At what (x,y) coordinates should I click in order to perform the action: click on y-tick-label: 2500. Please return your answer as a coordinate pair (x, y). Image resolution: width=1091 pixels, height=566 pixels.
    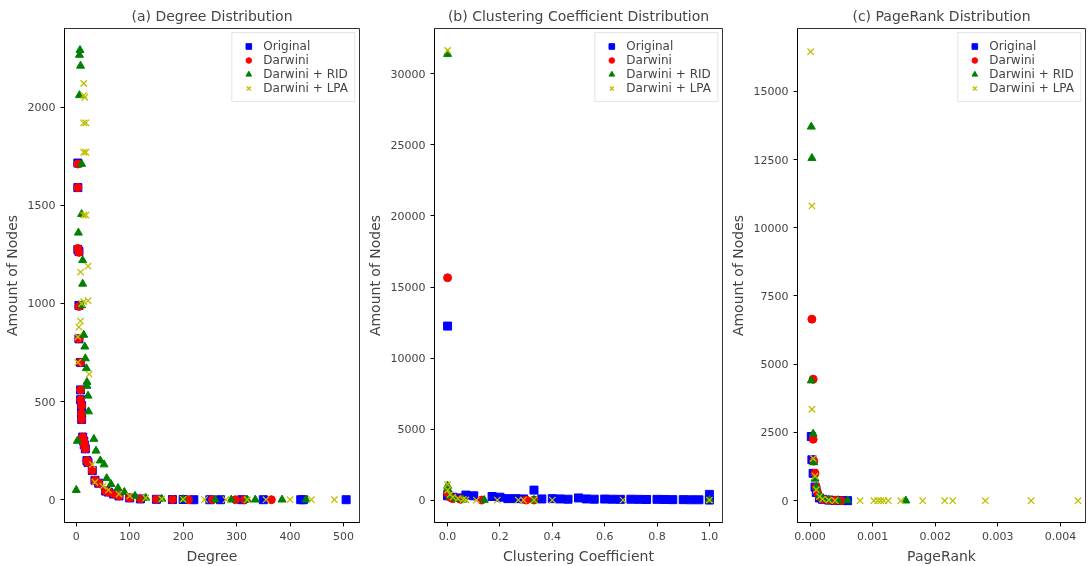
    Looking at the image, I should click on (774, 433).